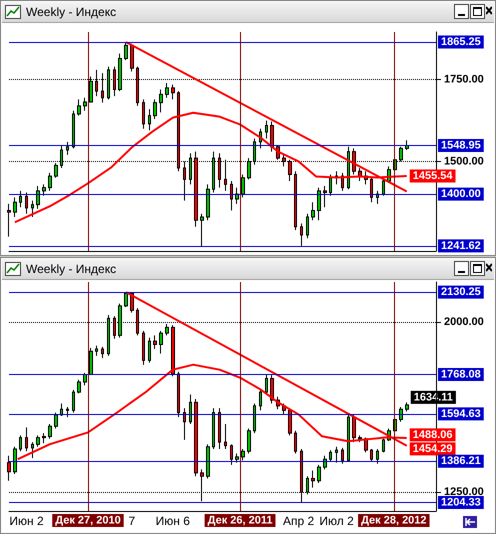 The image size is (496, 534). Describe the element at coordinates (461, 374) in the screenshot. I see `ref-line-label: 1768.08` at that location.